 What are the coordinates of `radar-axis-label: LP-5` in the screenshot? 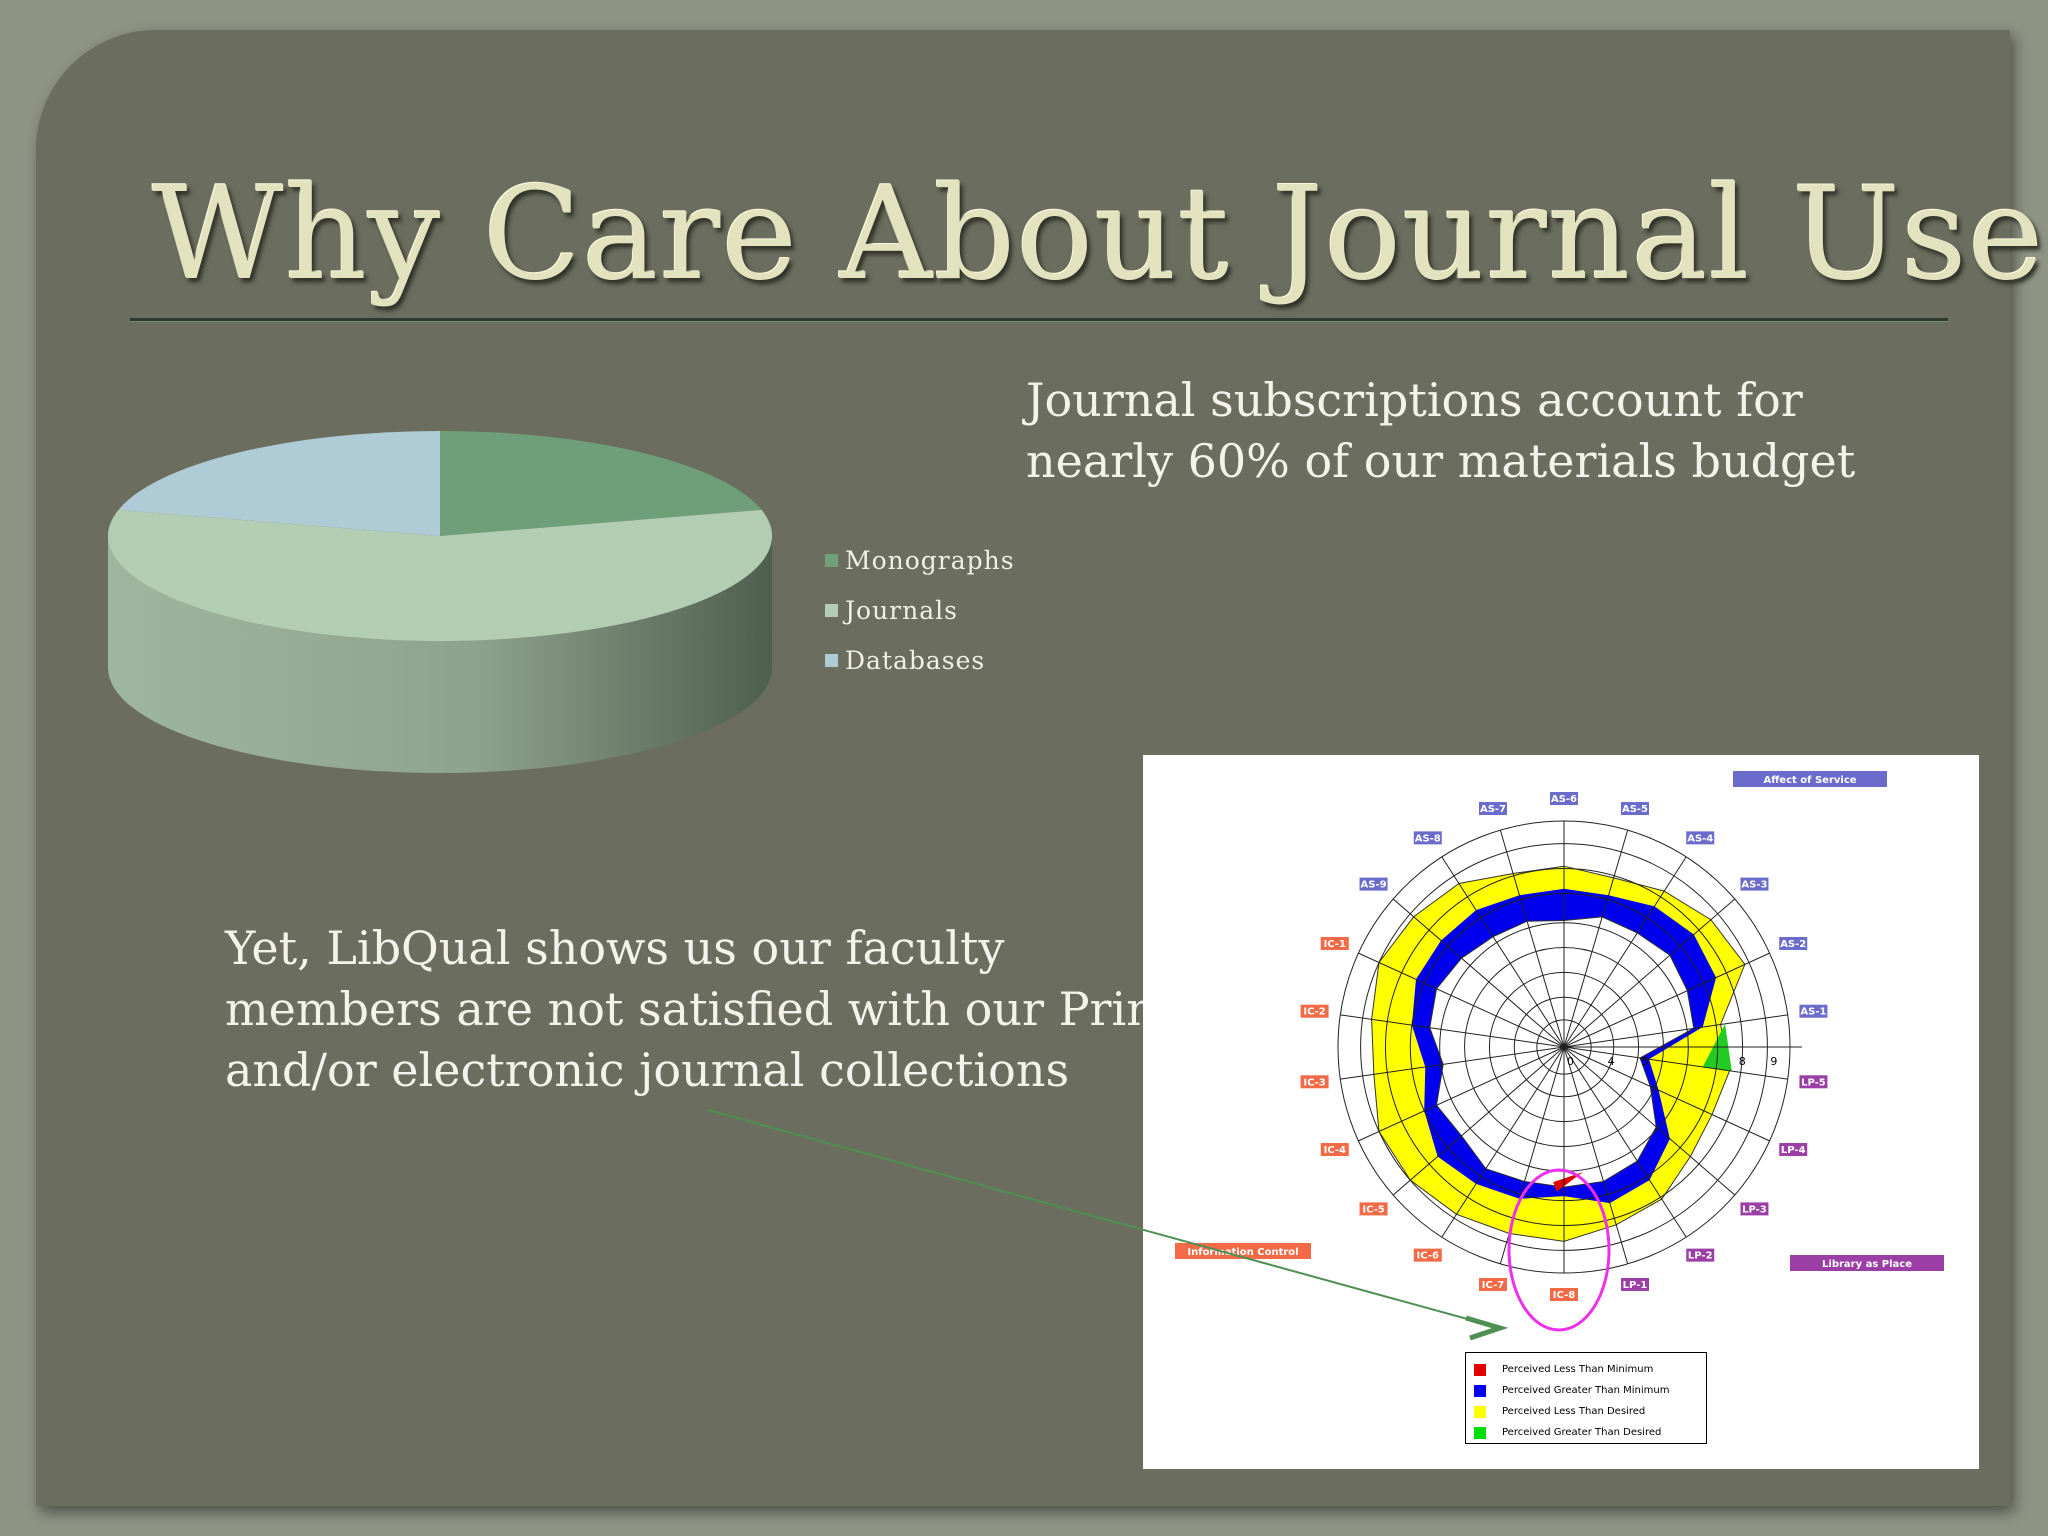 It's located at (1813, 1082).